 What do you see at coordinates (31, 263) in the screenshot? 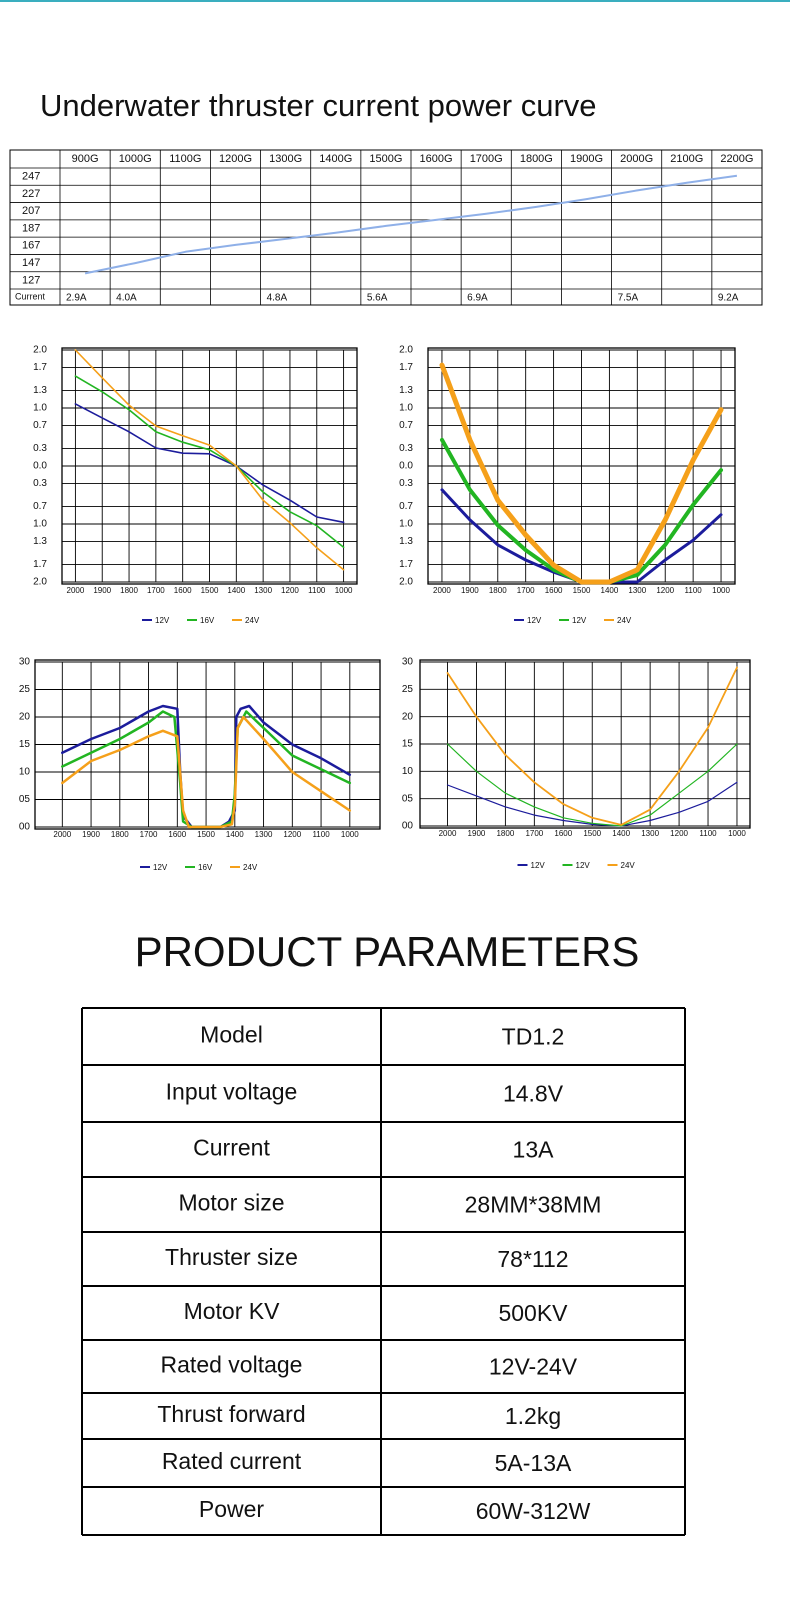
I see `y-tick-label: 147` at bounding box center [31, 263].